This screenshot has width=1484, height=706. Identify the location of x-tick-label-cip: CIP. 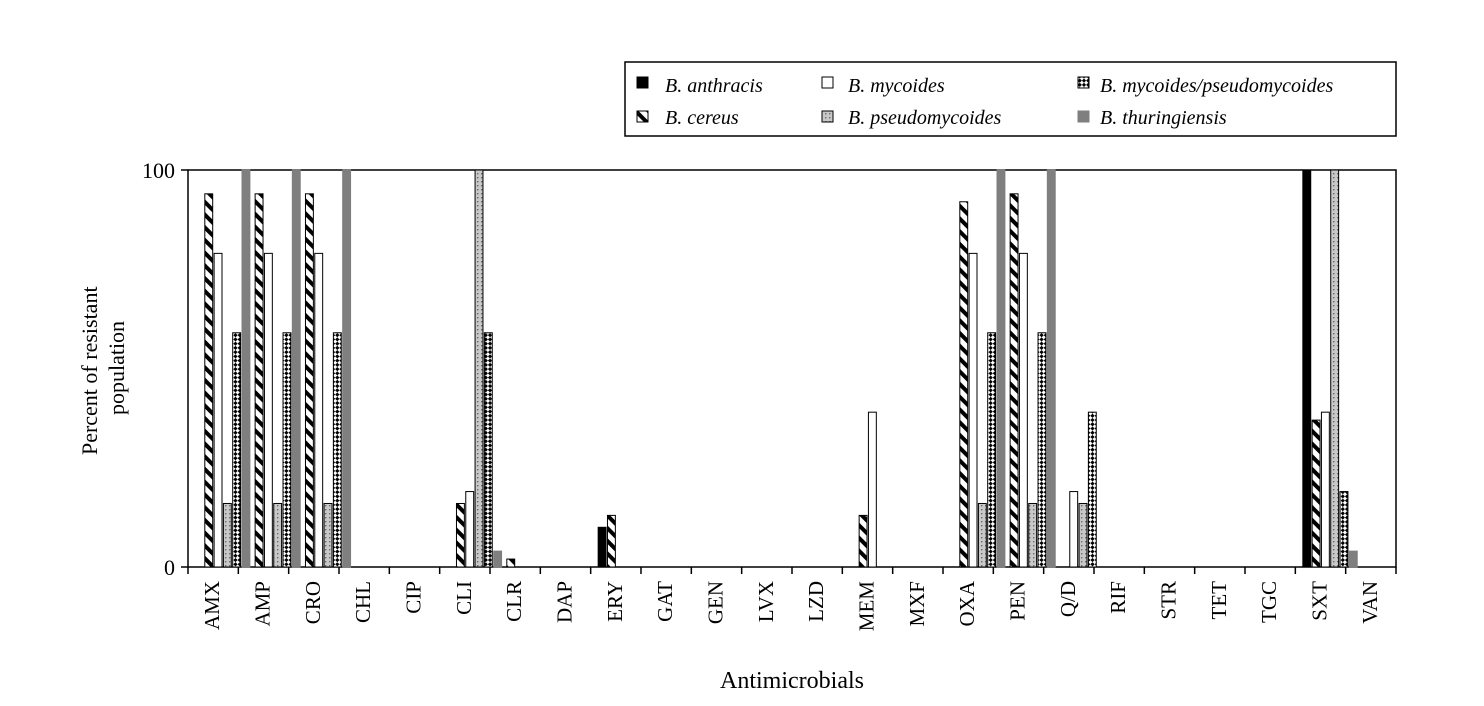
(414, 597).